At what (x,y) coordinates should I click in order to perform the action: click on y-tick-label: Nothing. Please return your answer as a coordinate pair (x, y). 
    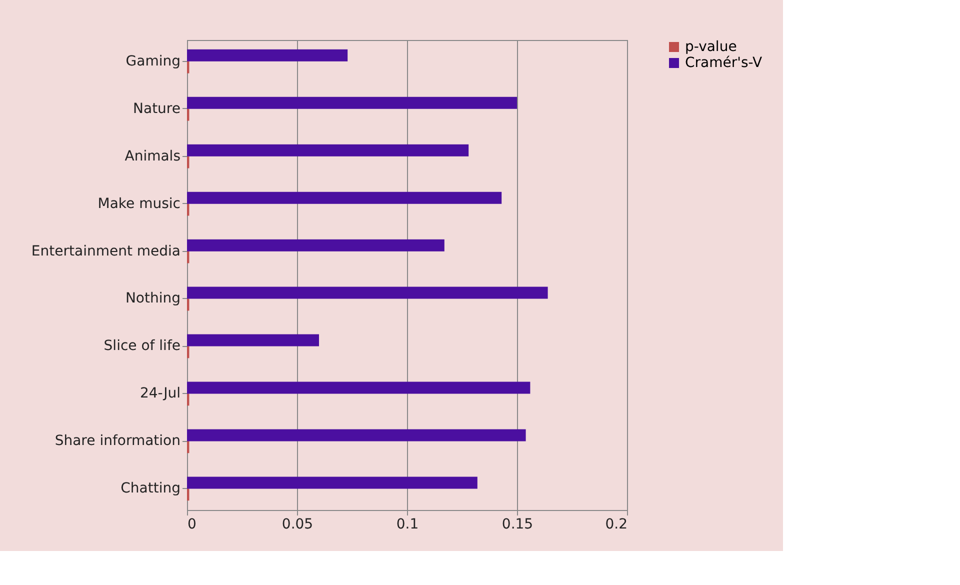
    Looking at the image, I should click on (152, 298).